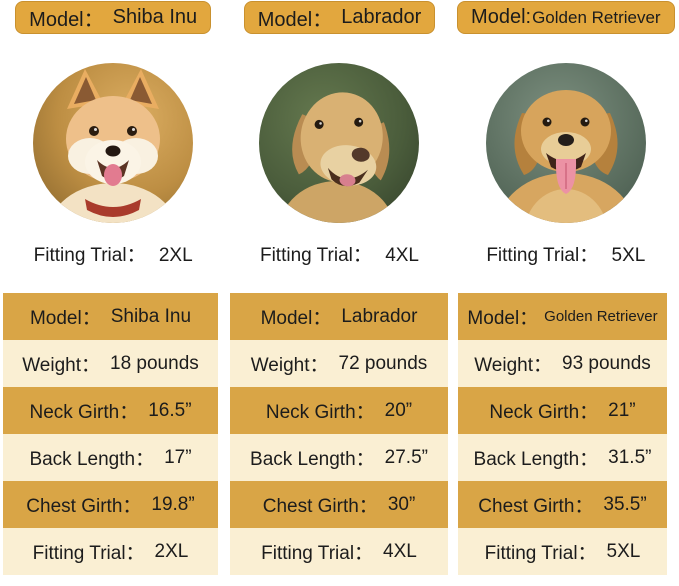  What do you see at coordinates (628, 255) in the screenshot?
I see `fitting-trial-value: 5XL` at bounding box center [628, 255].